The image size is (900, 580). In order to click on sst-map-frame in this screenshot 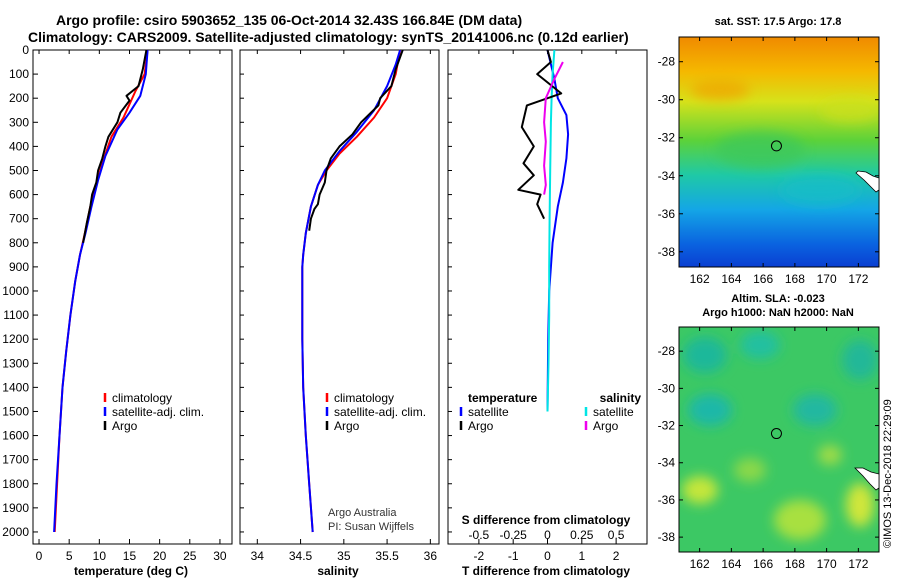, I will do `click(779, 152)`.